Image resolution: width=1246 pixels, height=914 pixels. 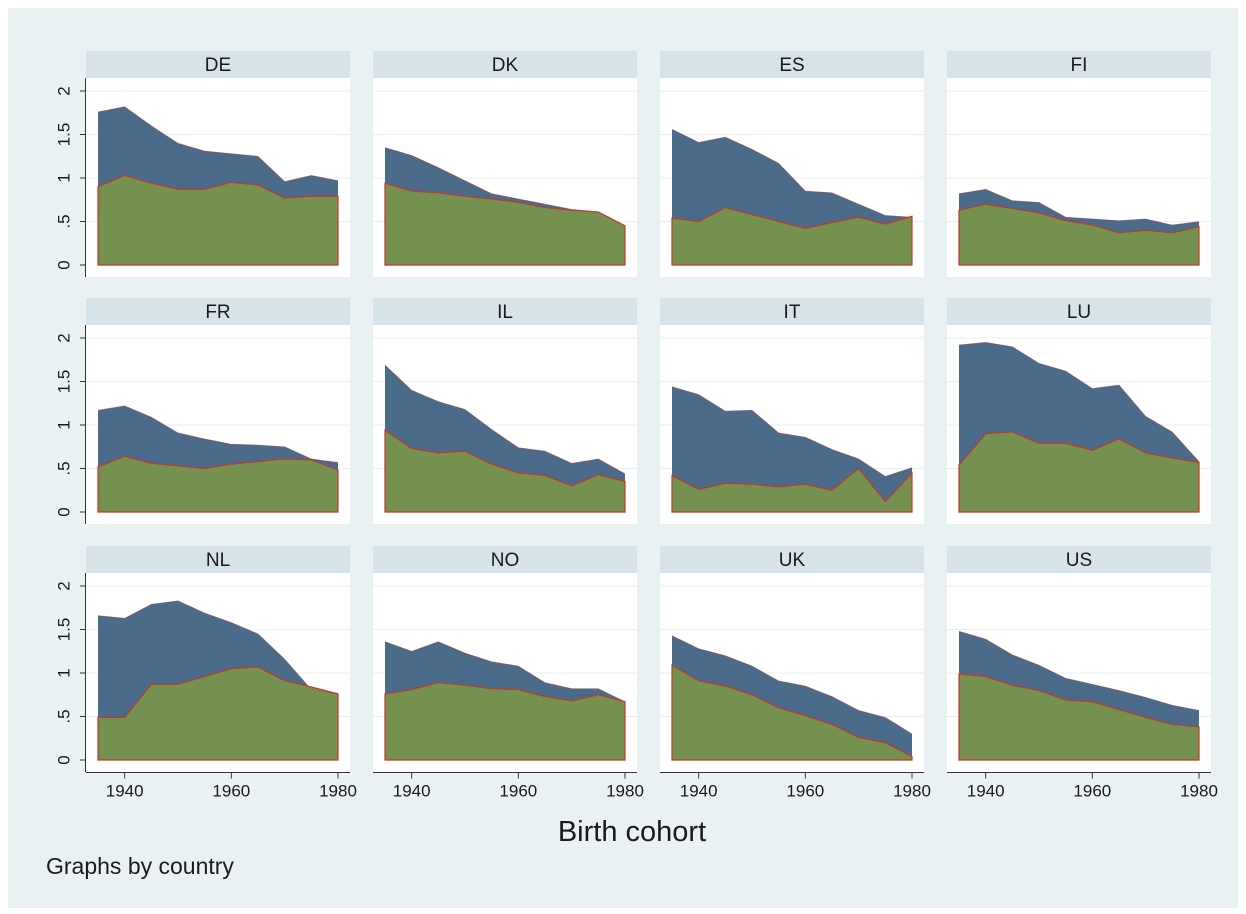 I want to click on panel-title: NO, so click(x=505, y=560).